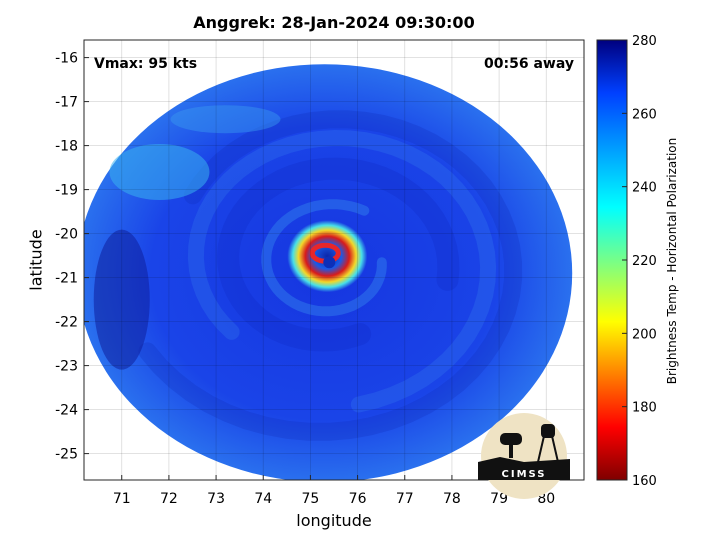 This screenshot has height=540, width=720. Describe the element at coordinates (334, 520) in the screenshot. I see `x-axis-label: longitude` at that location.